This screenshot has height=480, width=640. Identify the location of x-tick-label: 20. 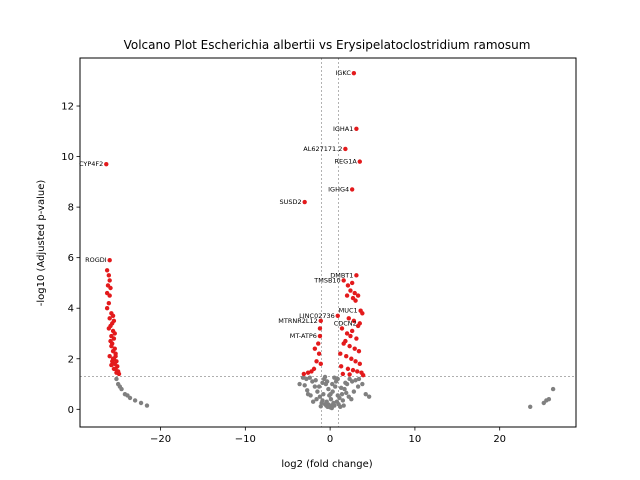
(499, 439).